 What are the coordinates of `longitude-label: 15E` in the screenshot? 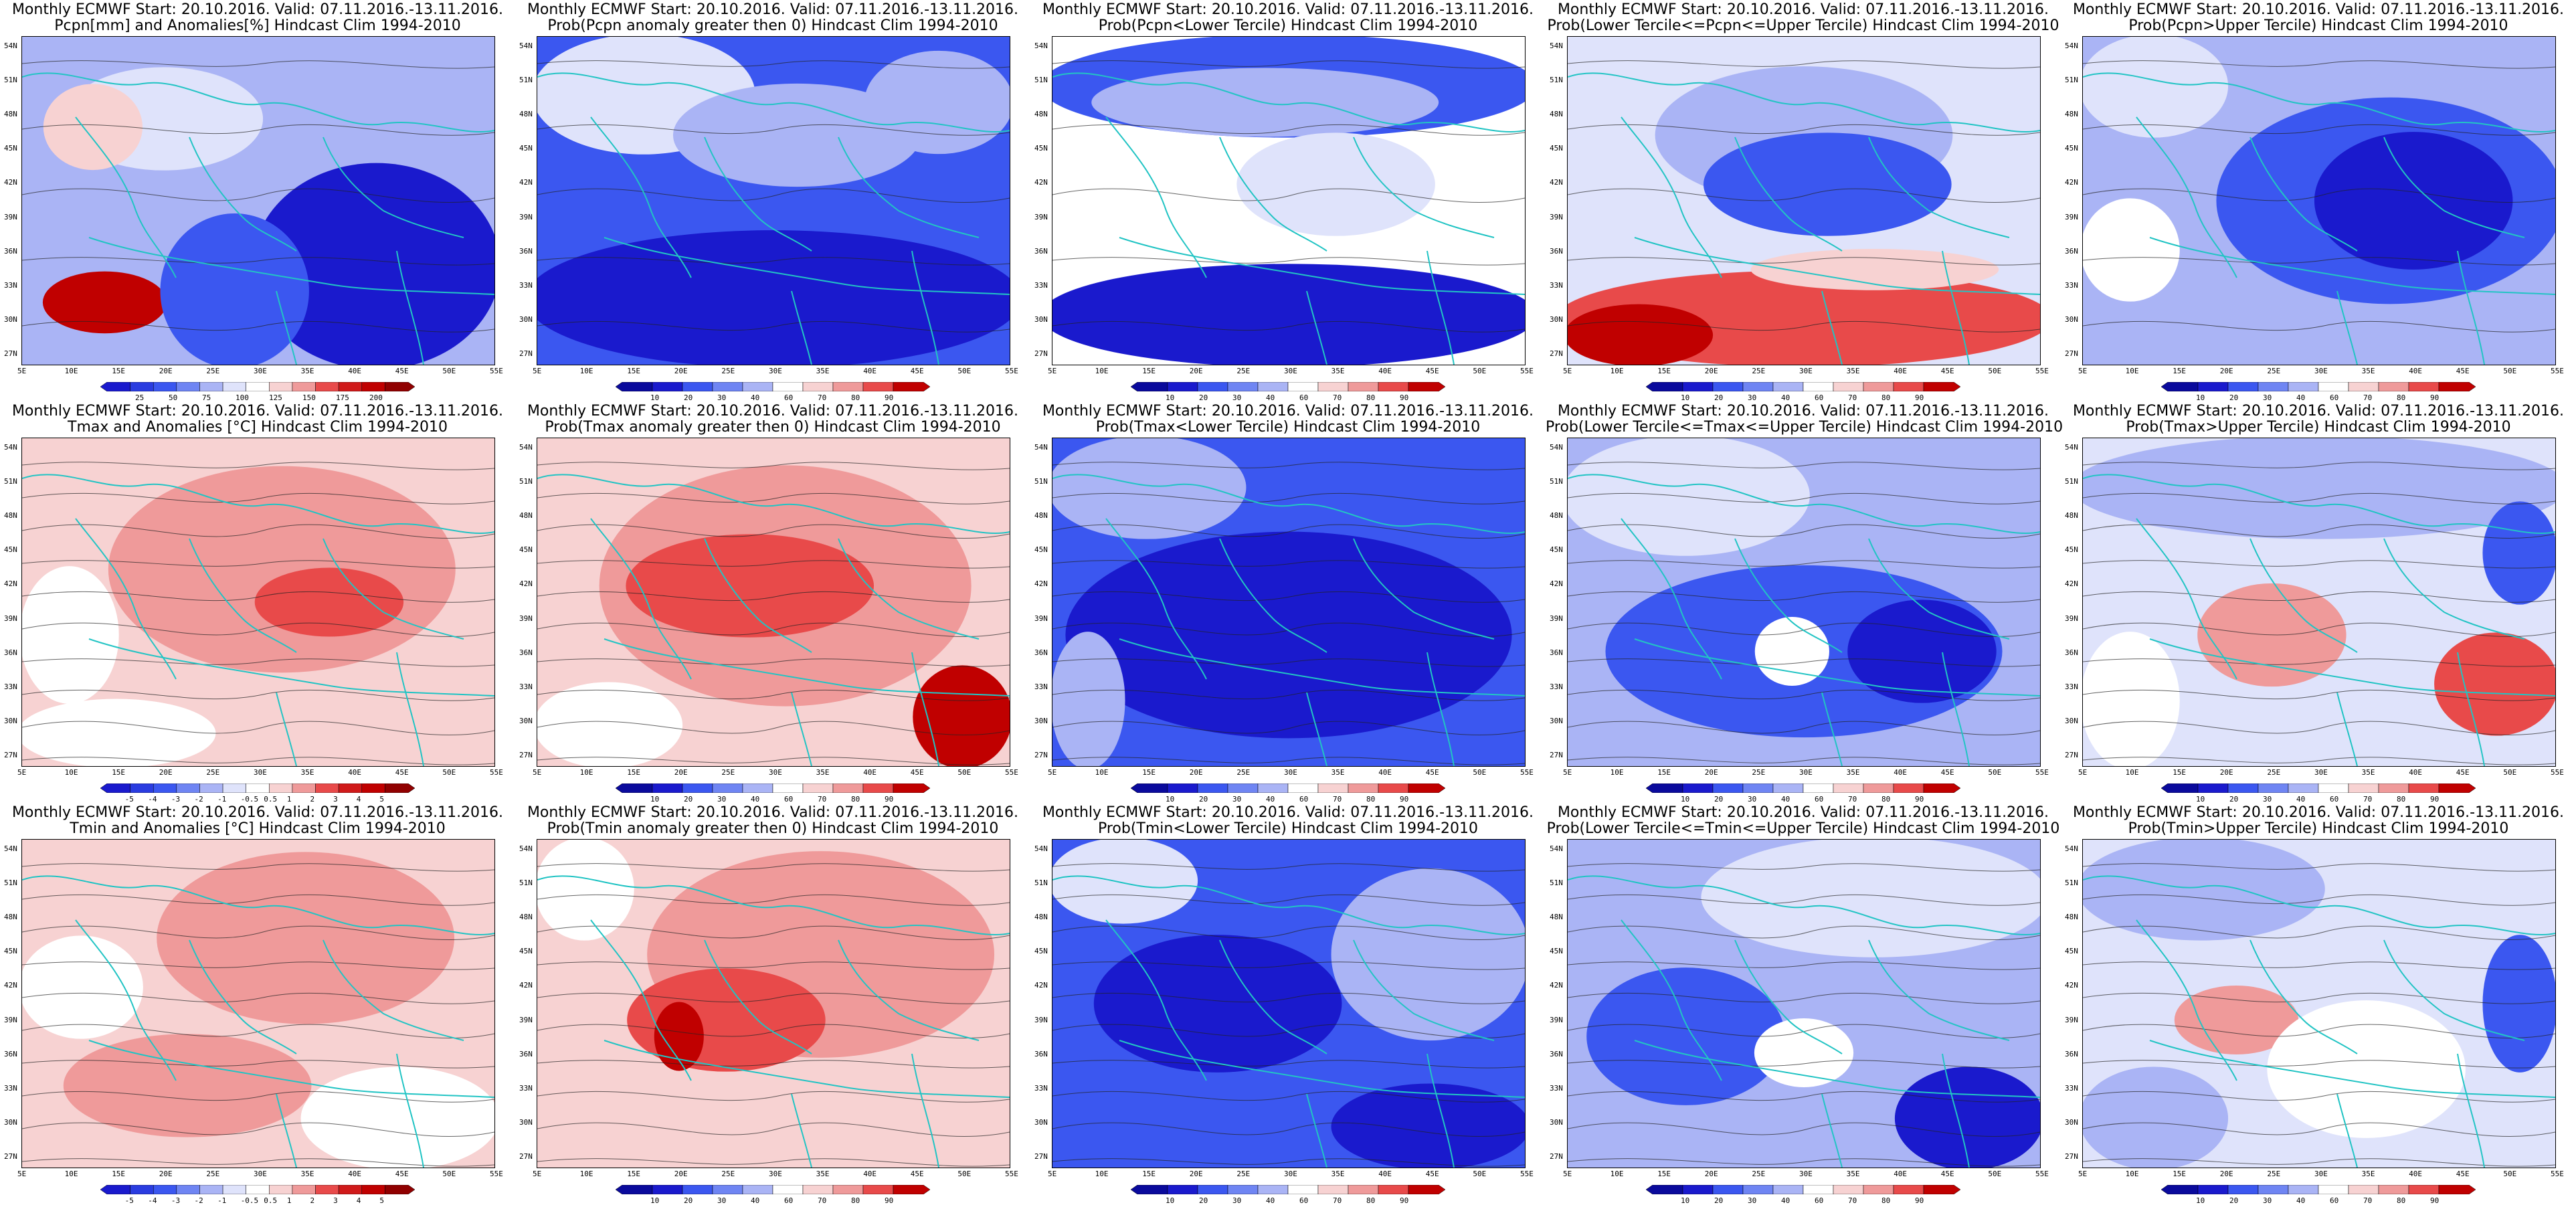 It's located at (2180, 772).